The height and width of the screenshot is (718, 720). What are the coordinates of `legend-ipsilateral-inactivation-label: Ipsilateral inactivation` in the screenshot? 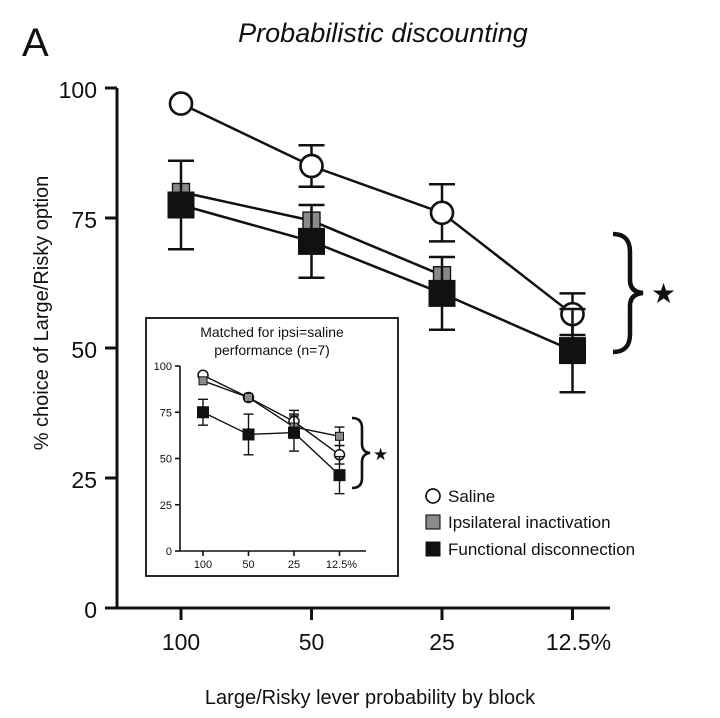 It's located at (529, 522).